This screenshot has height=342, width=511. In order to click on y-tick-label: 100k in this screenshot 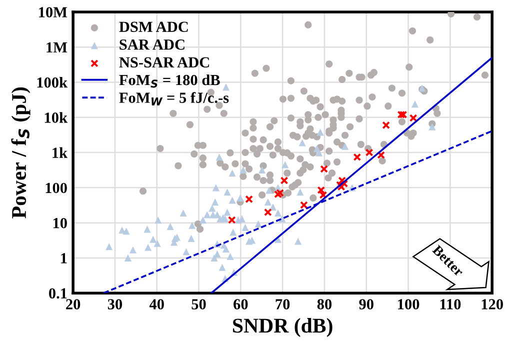, I will do `click(52, 82)`.